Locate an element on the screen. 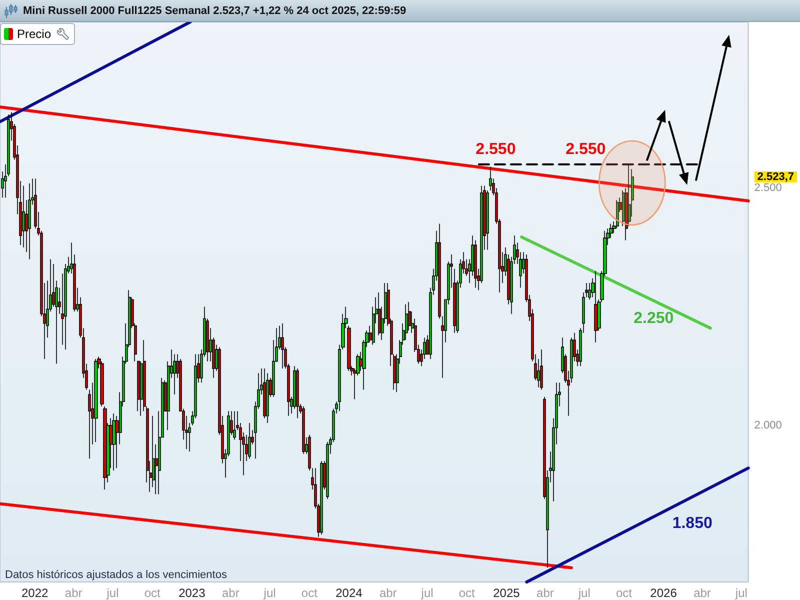  x-tick-label: 2026 is located at coordinates (664, 593).